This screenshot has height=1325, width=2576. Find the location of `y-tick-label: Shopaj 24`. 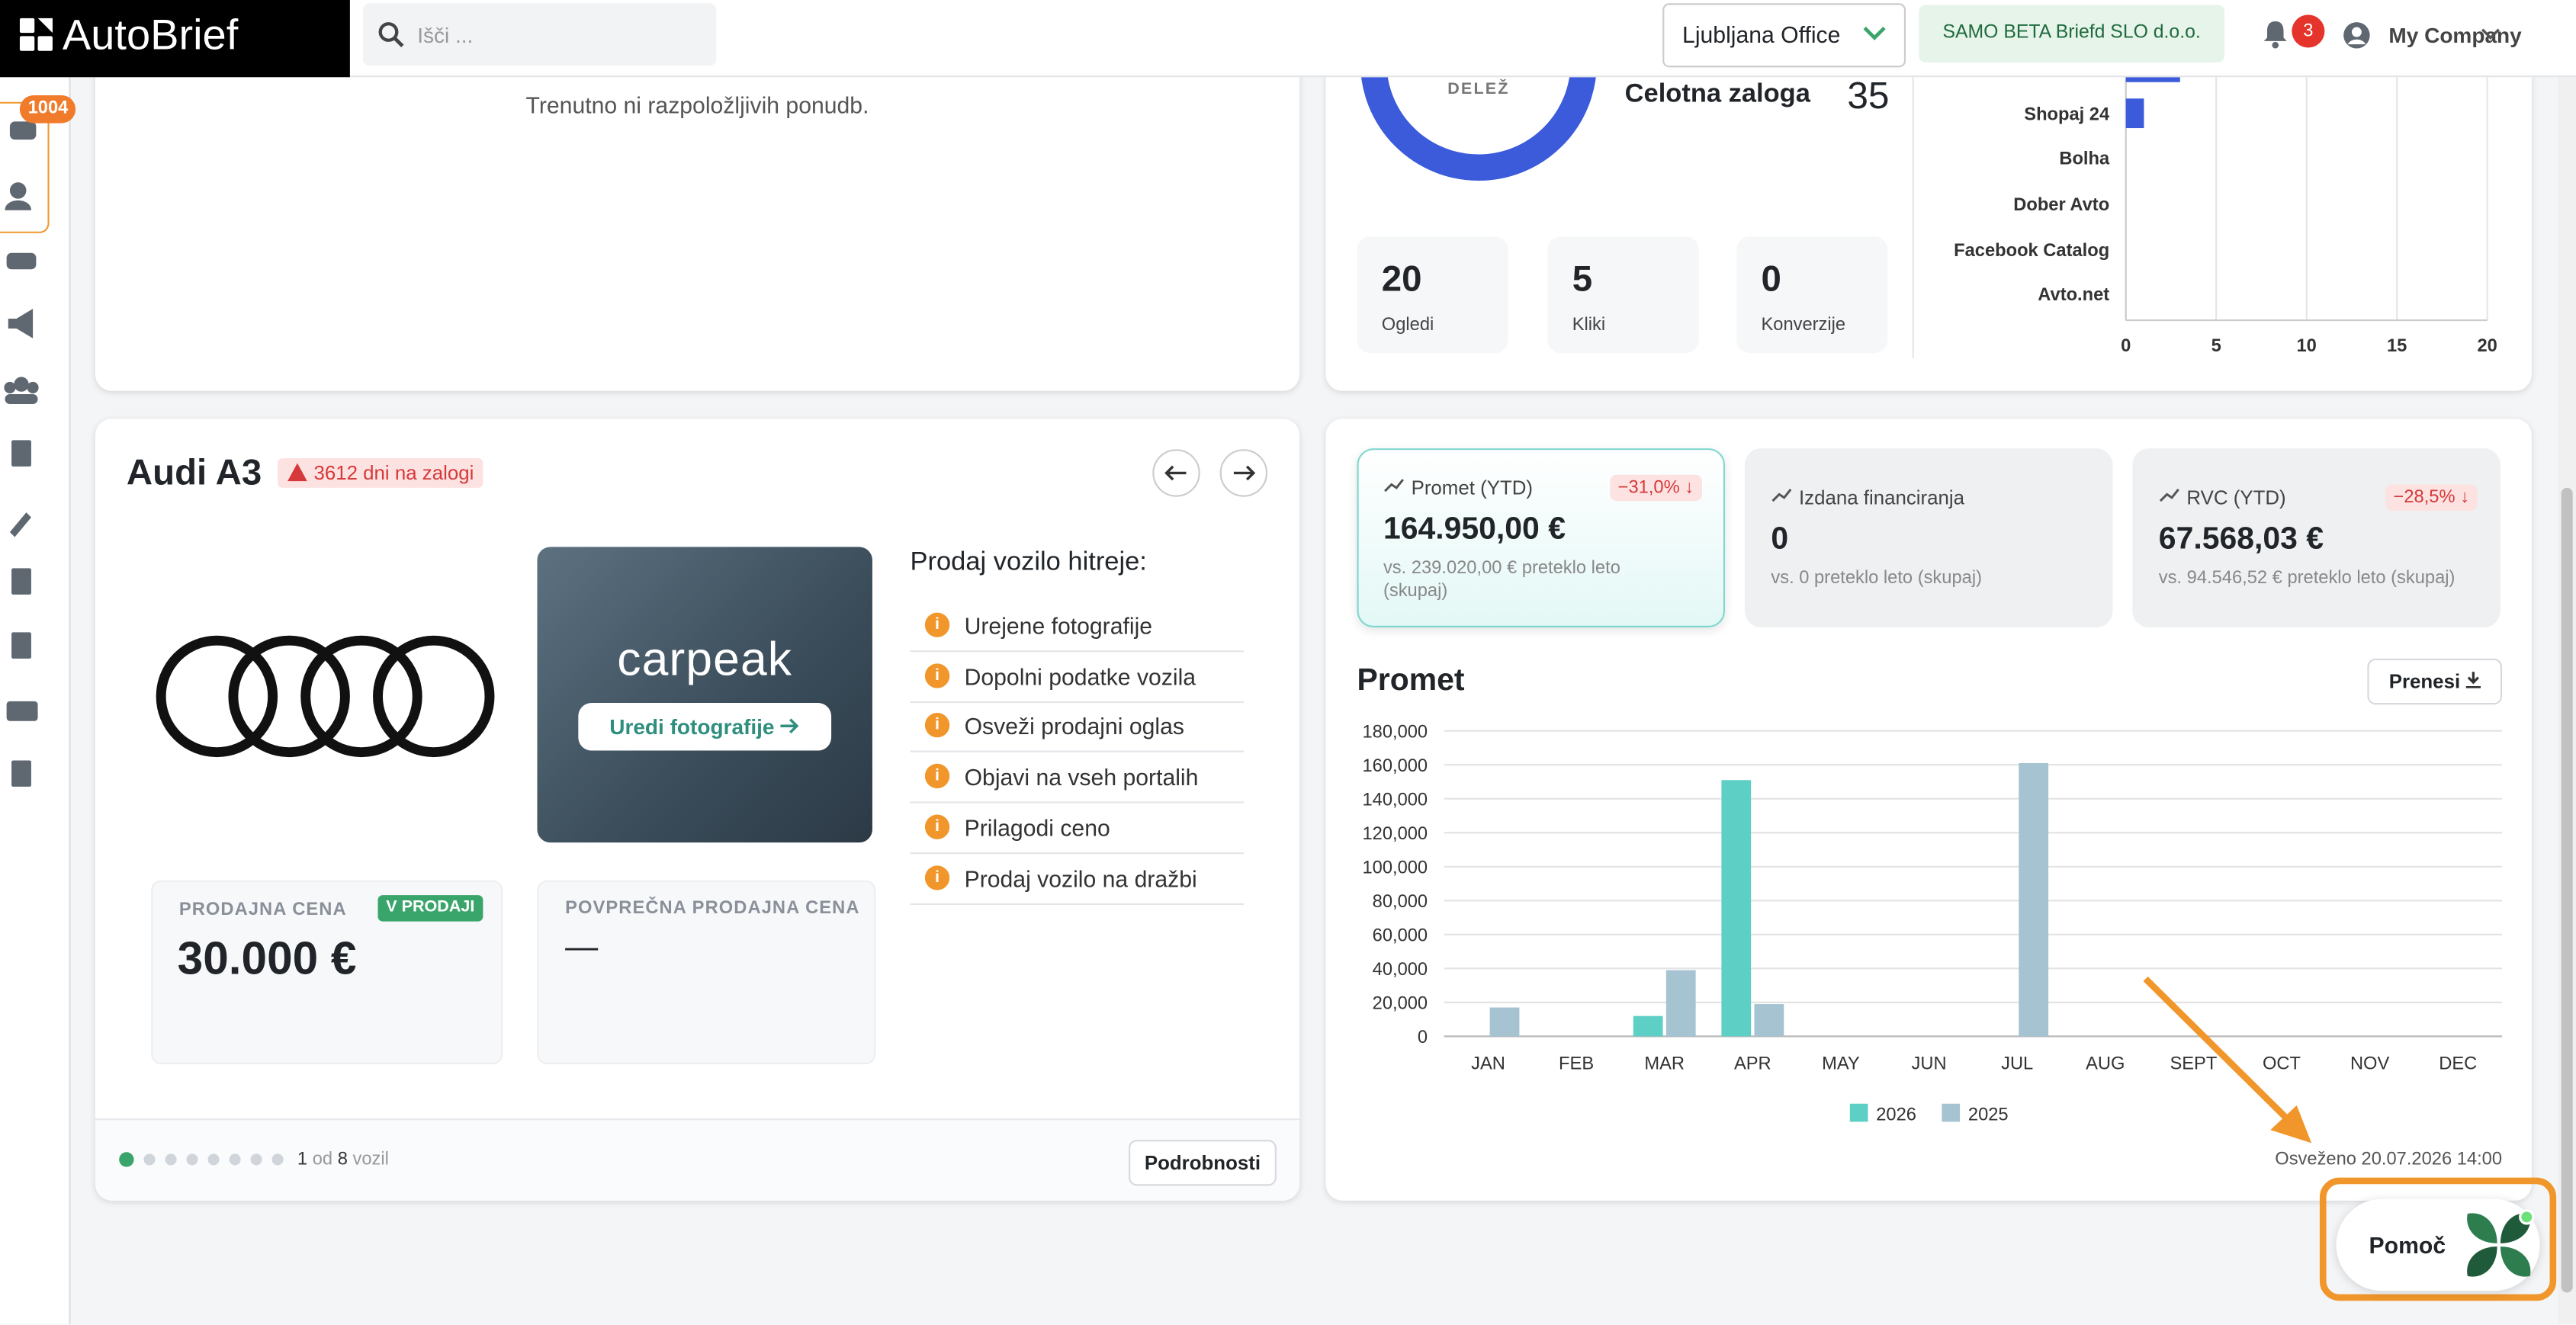

y-tick-label: Shopaj 24 is located at coordinates (2067, 114).